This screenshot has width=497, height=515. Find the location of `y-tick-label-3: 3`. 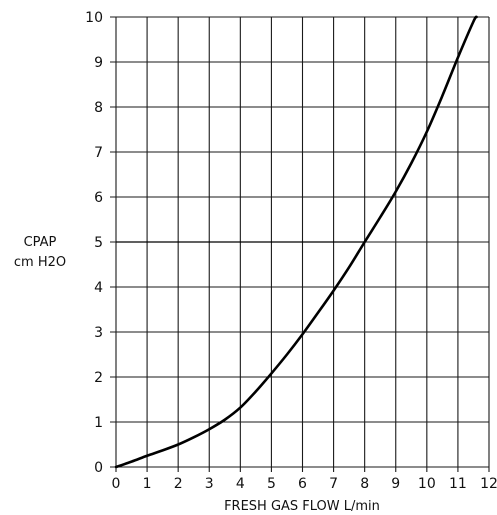

y-tick-label-3: 3 is located at coordinates (98, 333).